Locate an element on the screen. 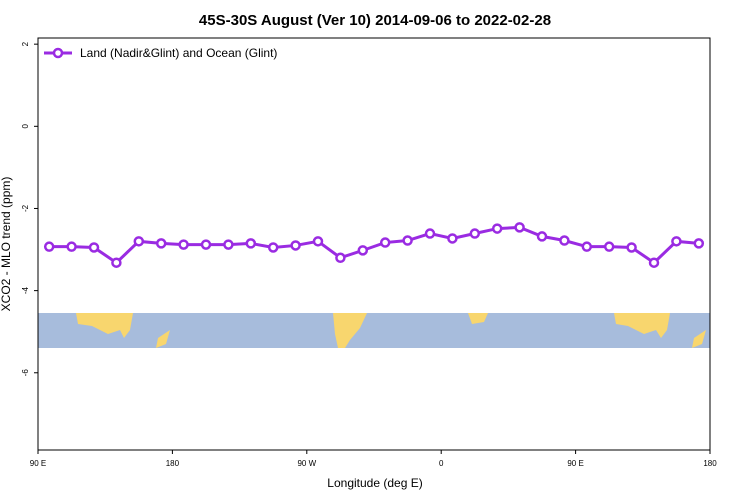  series-line is located at coordinates (374, 245).